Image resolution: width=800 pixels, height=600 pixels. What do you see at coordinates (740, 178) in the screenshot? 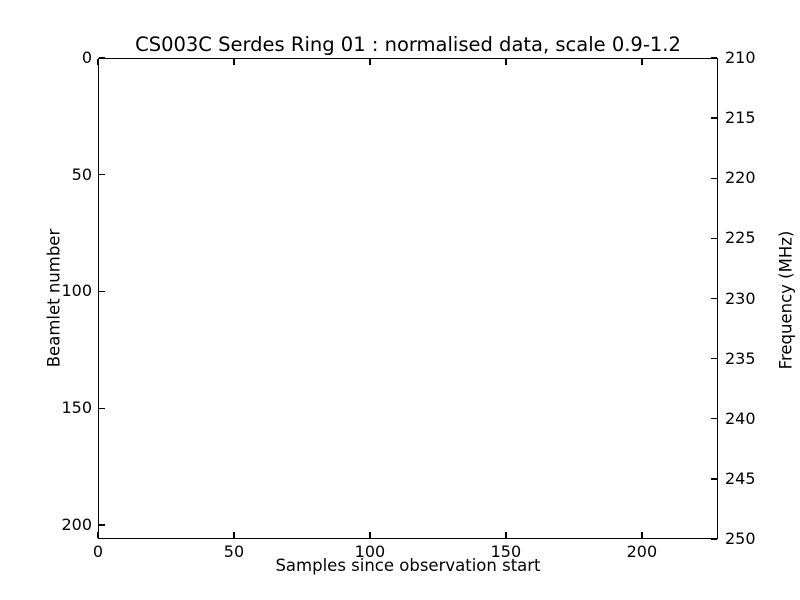
I see `y-tick-label-right: 220` at bounding box center [740, 178].